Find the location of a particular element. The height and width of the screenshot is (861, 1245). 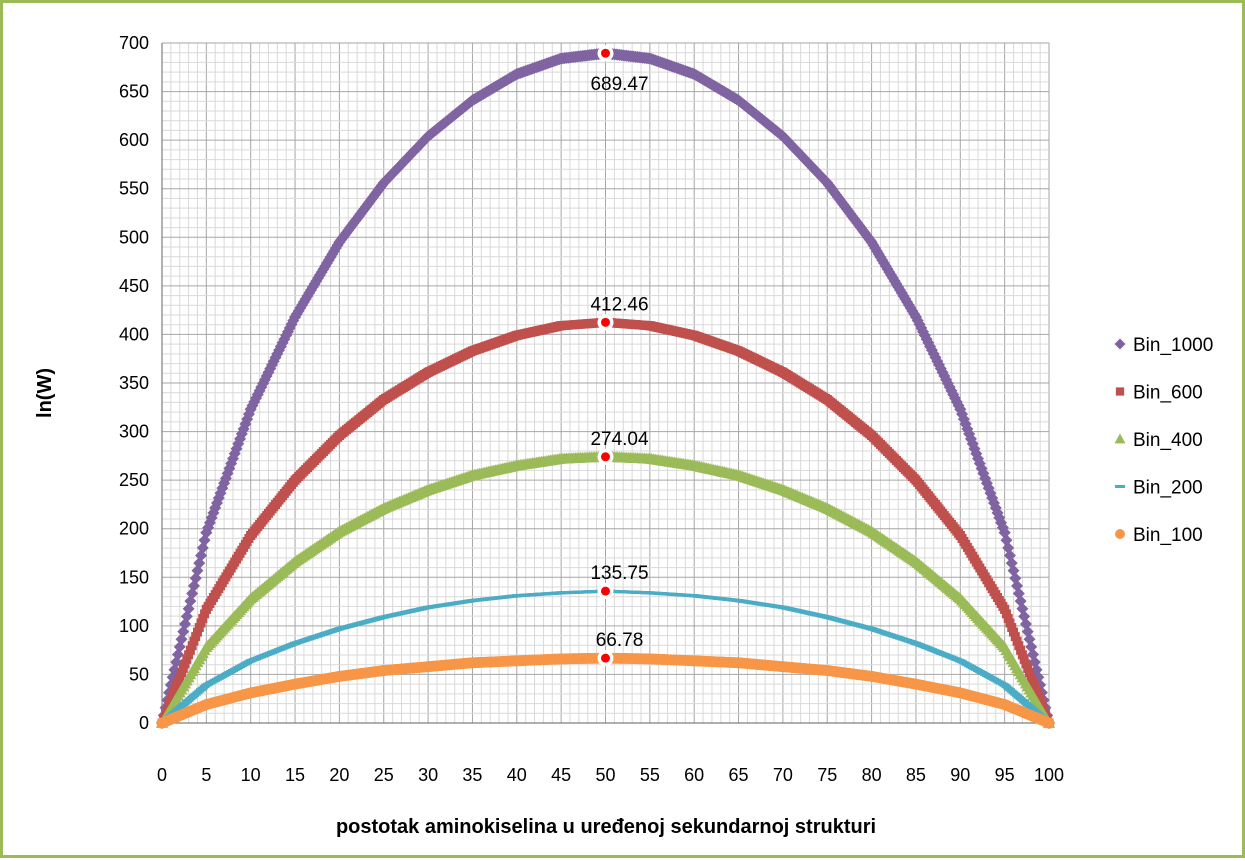

legend-label: Bin_600 is located at coordinates (1168, 393).